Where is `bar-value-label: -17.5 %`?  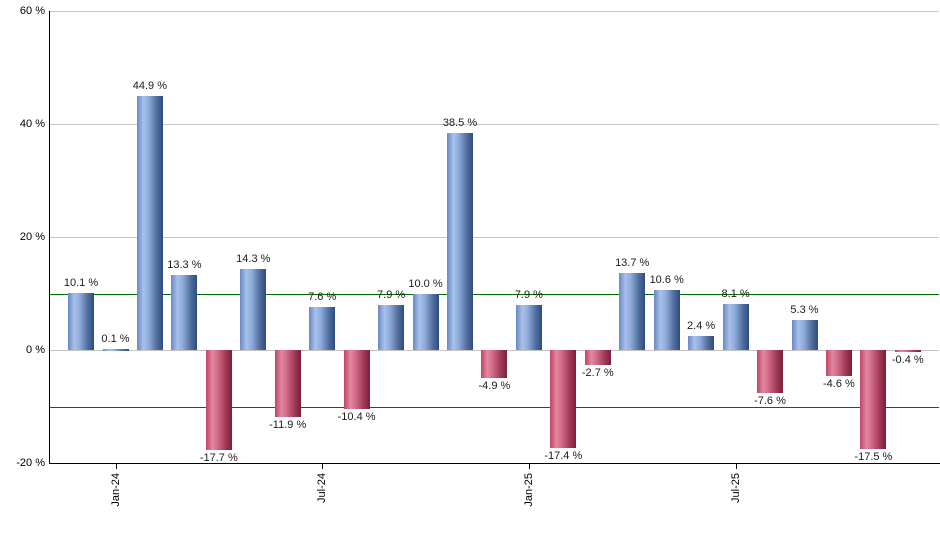 bar-value-label: -17.5 % is located at coordinates (873, 456).